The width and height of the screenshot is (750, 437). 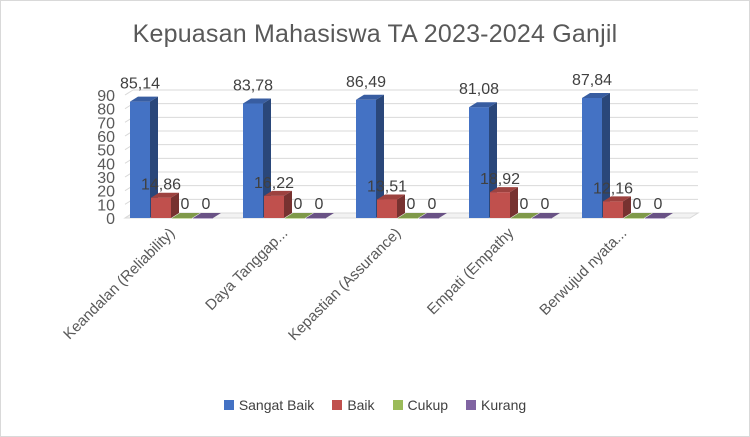 I want to click on legend-label: Sangat Baik, so click(x=276, y=405).